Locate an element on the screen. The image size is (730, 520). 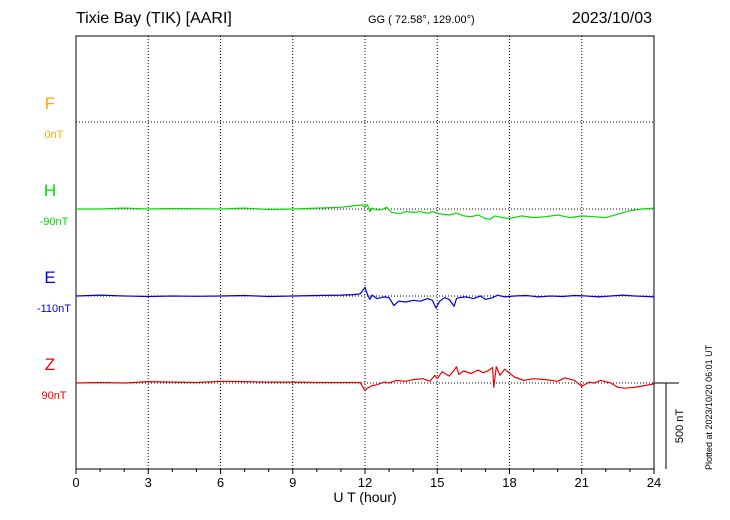
series-line-z is located at coordinates (365, 379).